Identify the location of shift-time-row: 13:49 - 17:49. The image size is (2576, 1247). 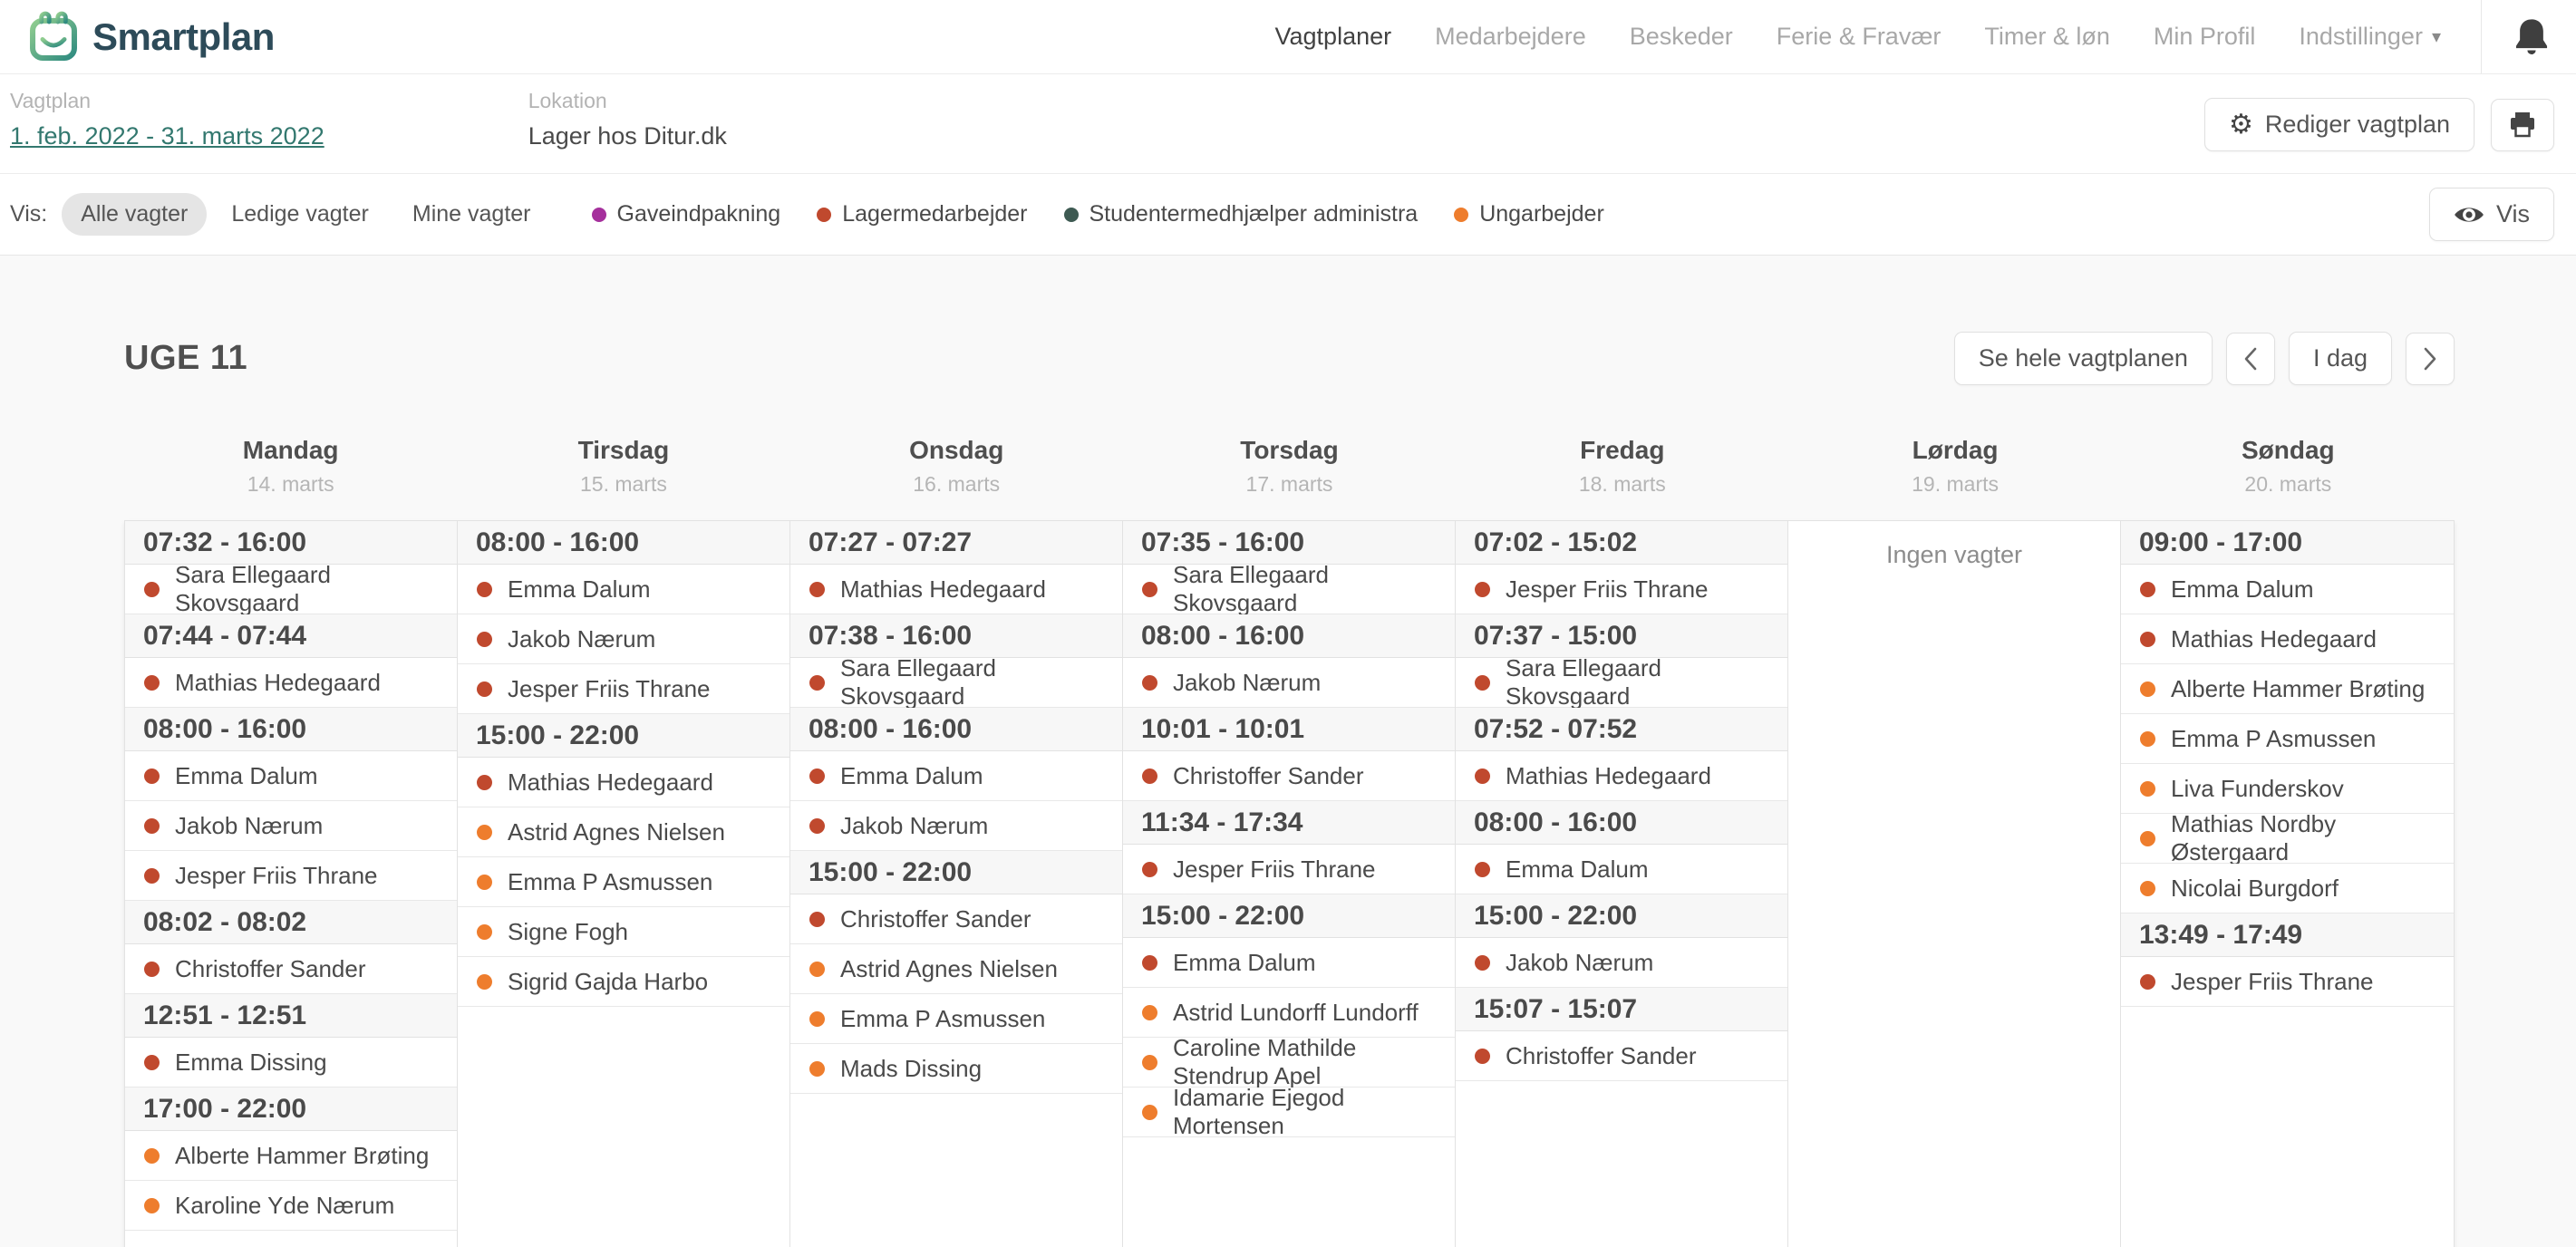
(2287, 935).